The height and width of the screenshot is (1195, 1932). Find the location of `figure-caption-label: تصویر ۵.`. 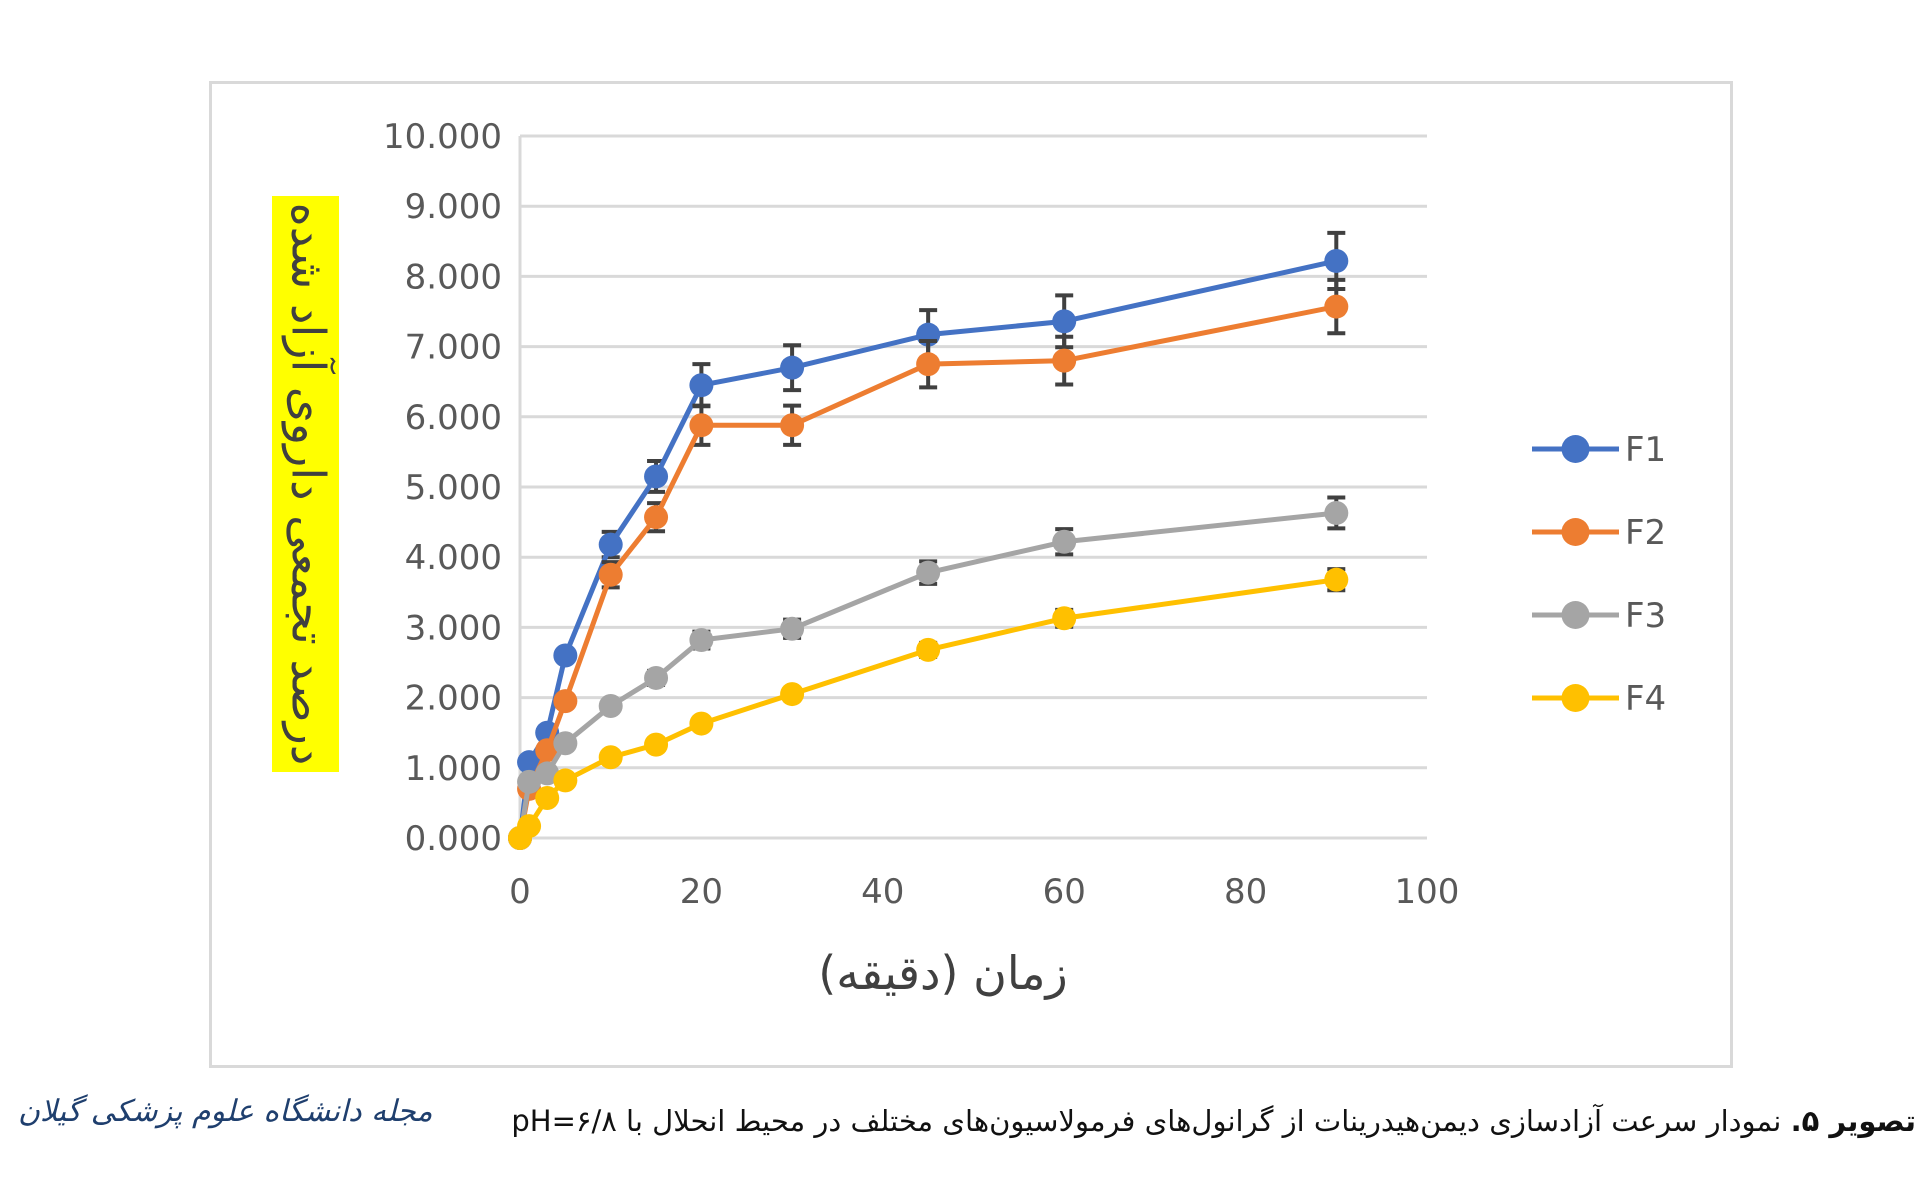

figure-caption-label: تصویر ۵. is located at coordinates (1853, 1121).